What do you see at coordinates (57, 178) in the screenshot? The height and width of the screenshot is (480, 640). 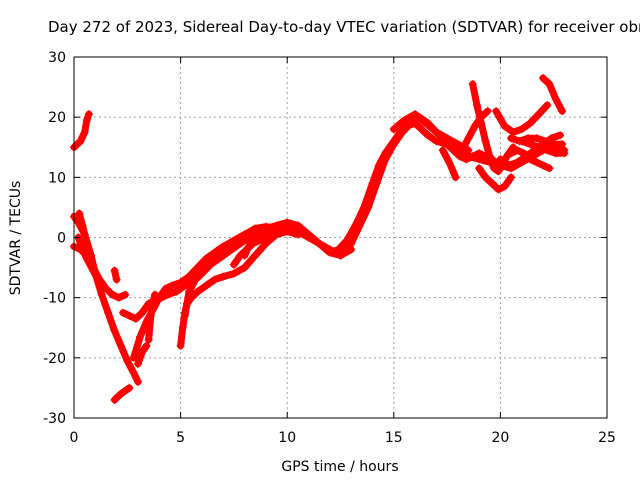 I see `y-tick-label: 10` at bounding box center [57, 178].